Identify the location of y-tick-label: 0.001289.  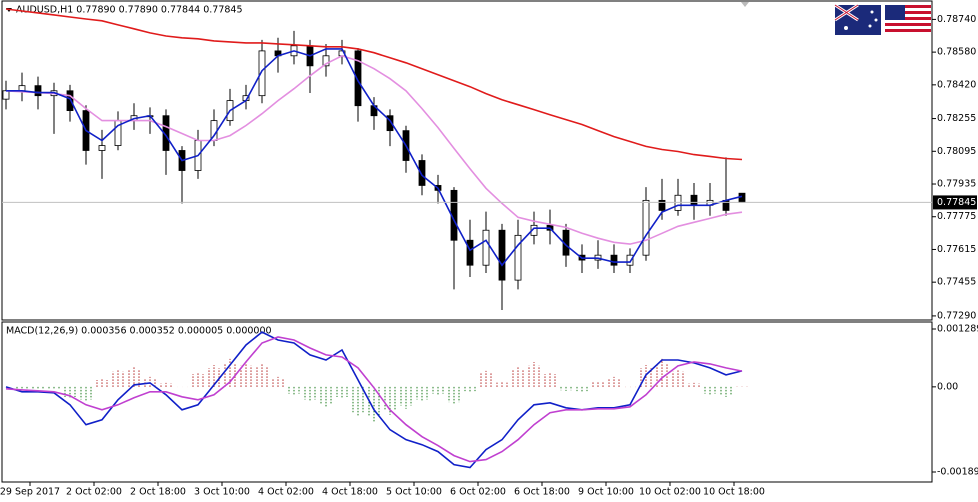
(957, 329).